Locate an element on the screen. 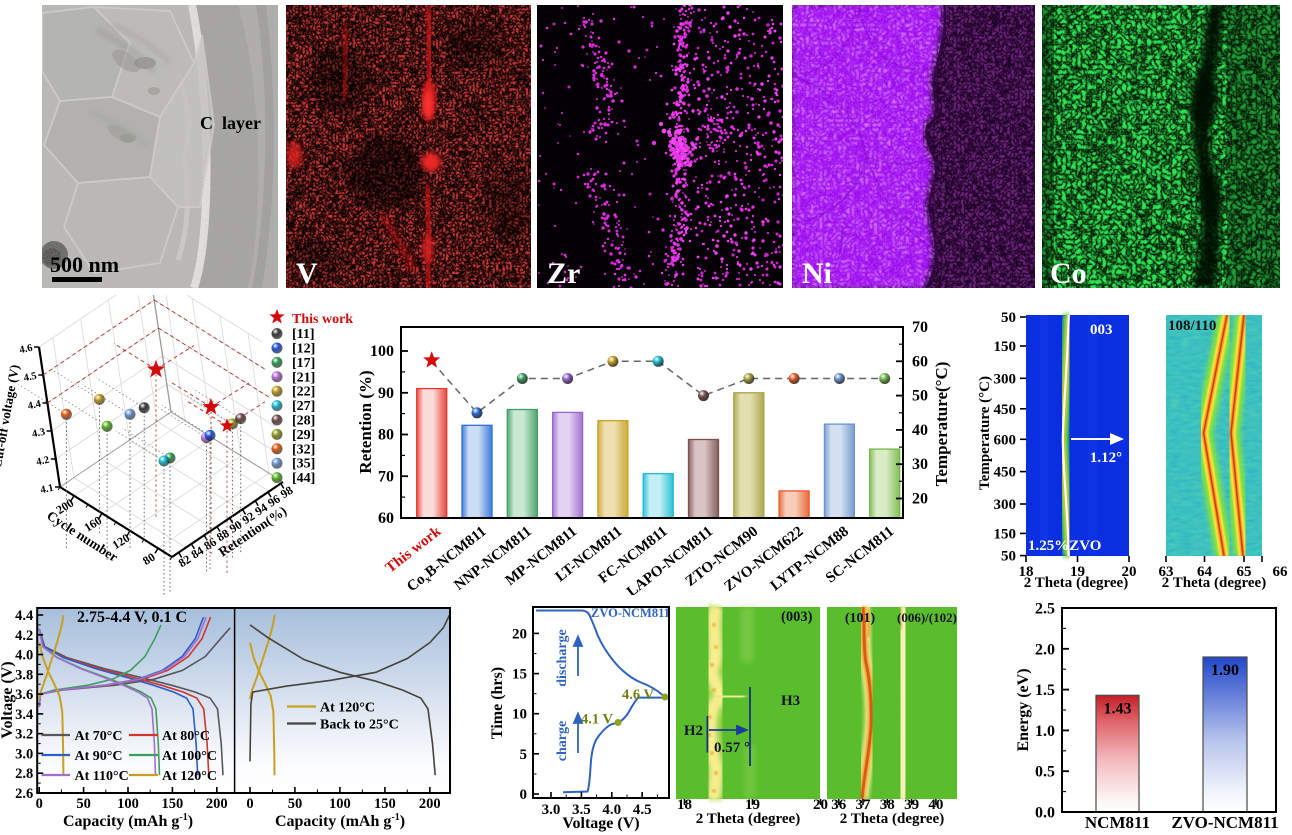  svg-text: C layer is located at coordinates (230, 123).